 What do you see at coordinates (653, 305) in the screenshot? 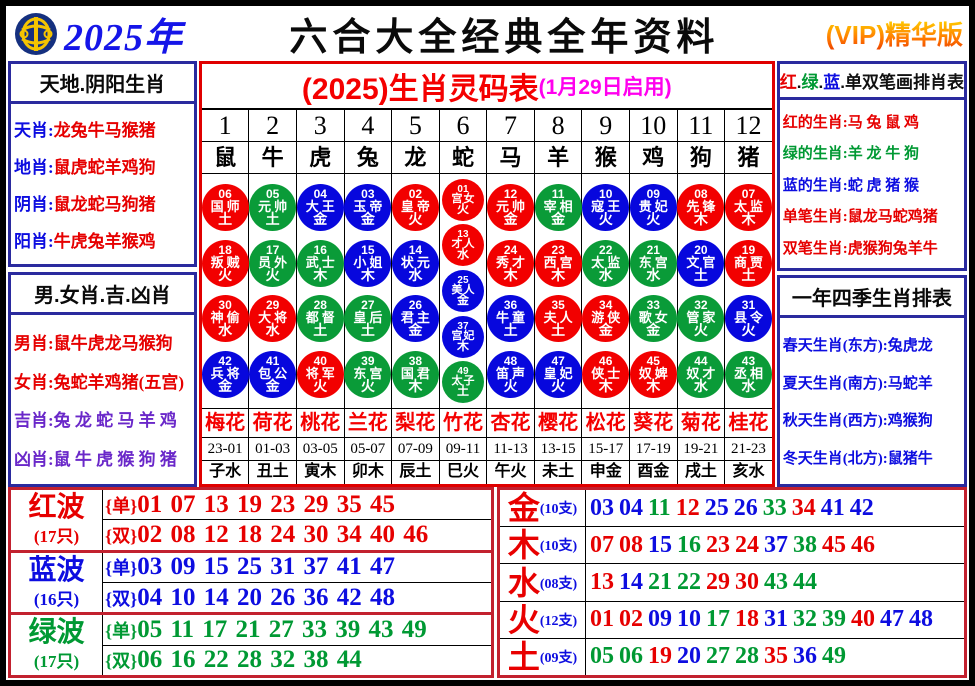
I see `ball-number: 33` at bounding box center [653, 305].